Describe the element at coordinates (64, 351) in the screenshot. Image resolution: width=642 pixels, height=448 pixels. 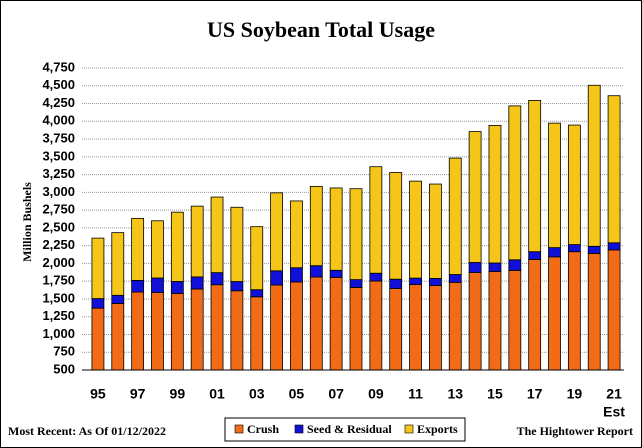
I see `y-tick-label: 750` at that location.